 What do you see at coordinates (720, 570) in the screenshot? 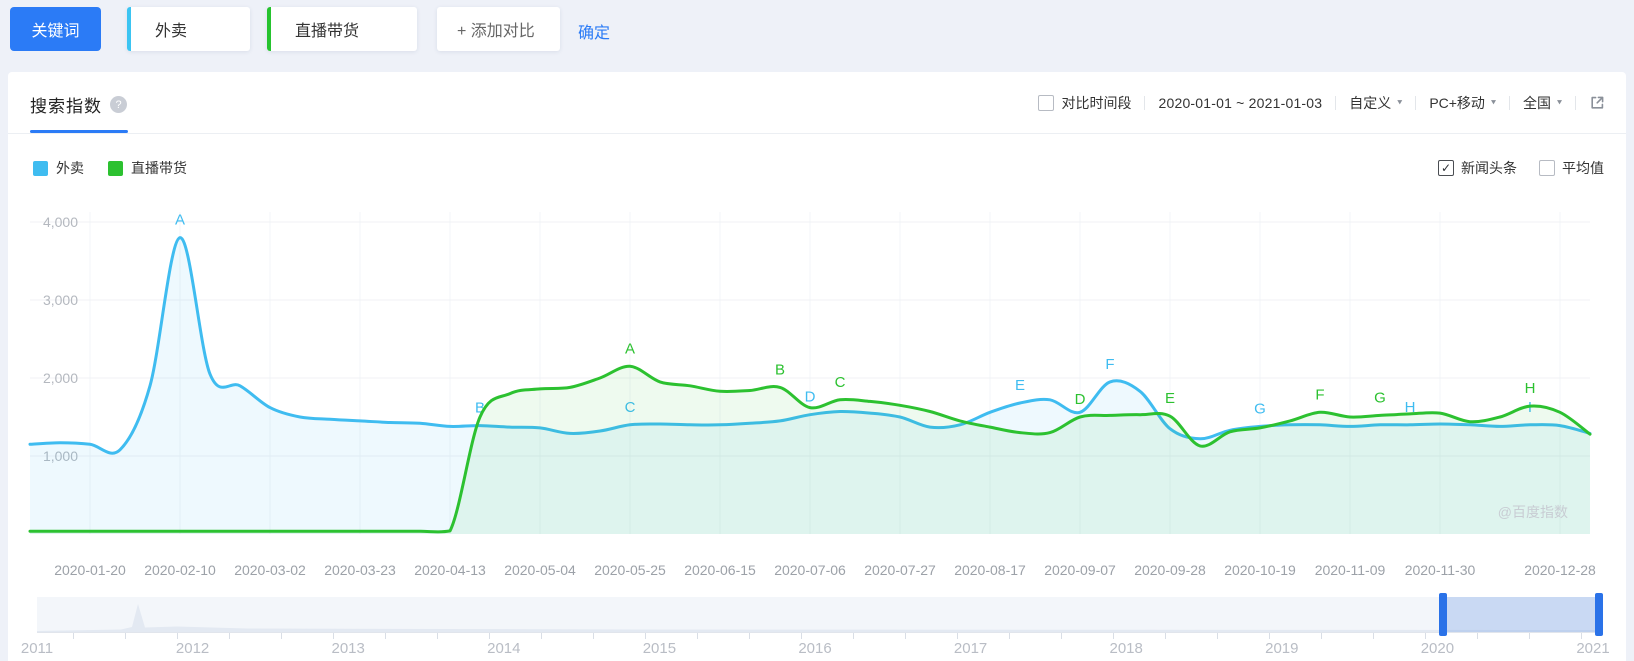
I see `x-axis-label: 2020-06-15` at bounding box center [720, 570].